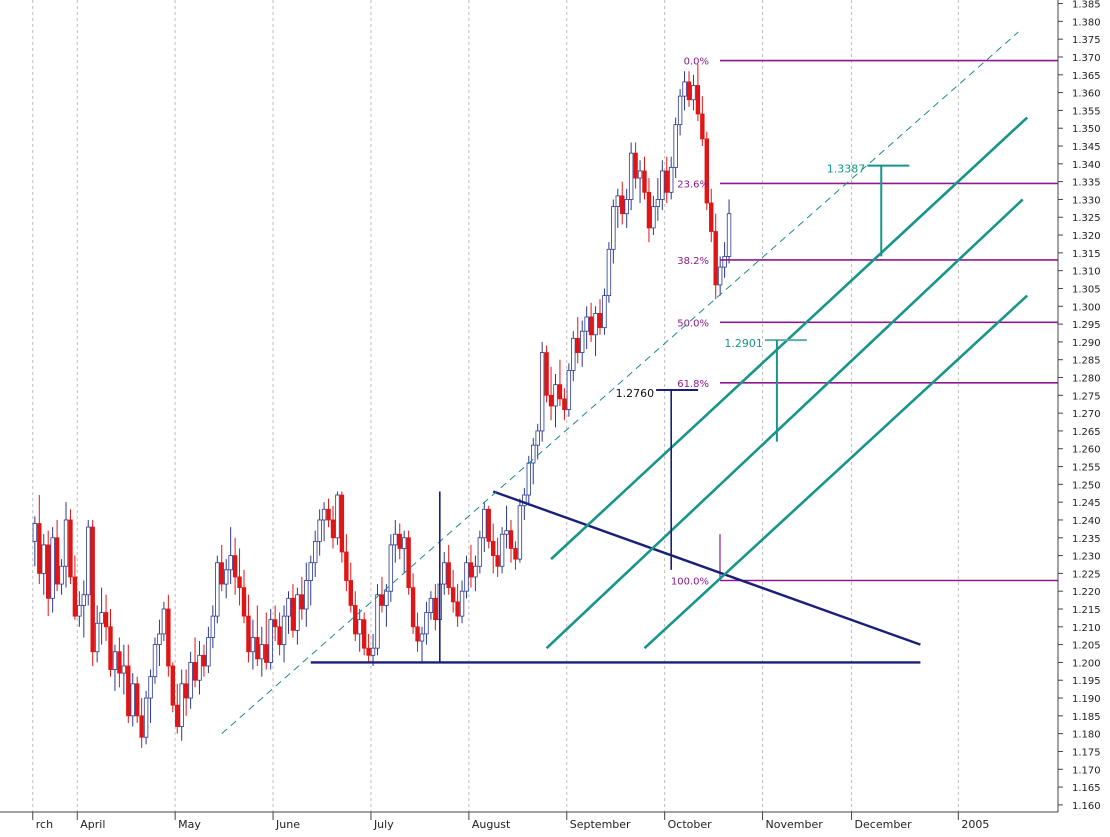 The width and height of the screenshot is (1110, 837). Describe the element at coordinates (690, 824) in the screenshot. I see `x-tick-label: October` at that location.